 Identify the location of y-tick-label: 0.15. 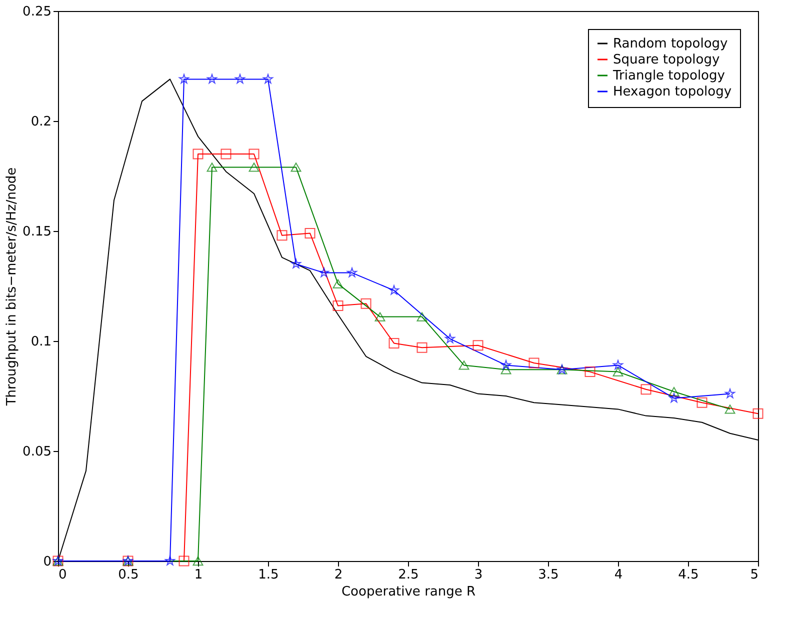
(37, 232).